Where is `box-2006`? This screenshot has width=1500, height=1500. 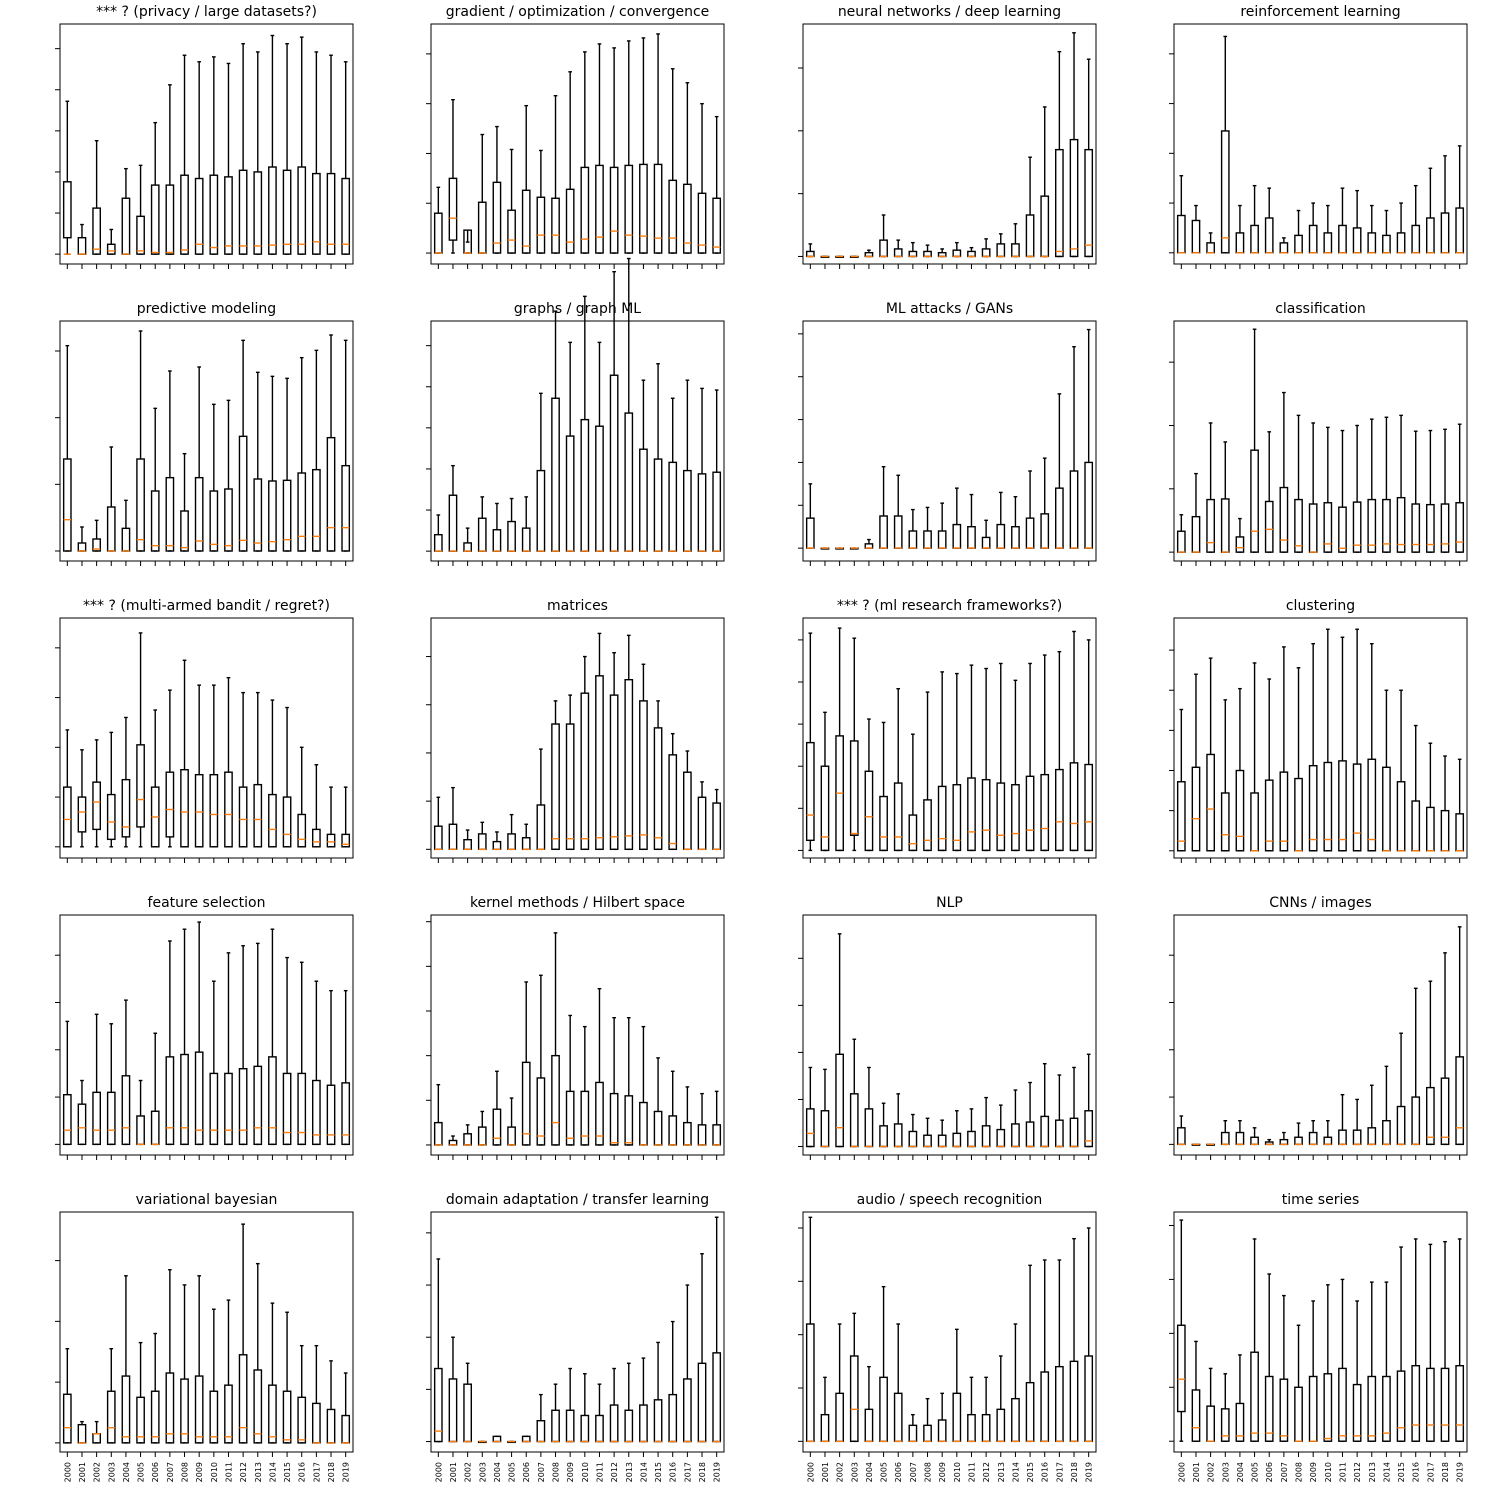
box-2006 is located at coordinates (1269, 220).